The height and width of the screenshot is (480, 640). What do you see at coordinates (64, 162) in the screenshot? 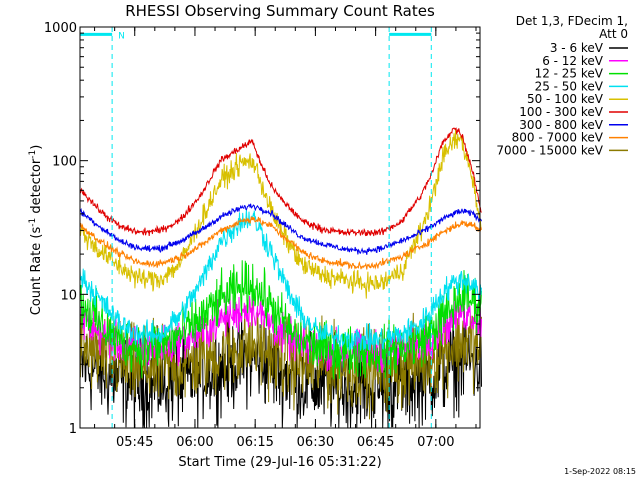
I see `y-tick-label: 100` at bounding box center [64, 162].